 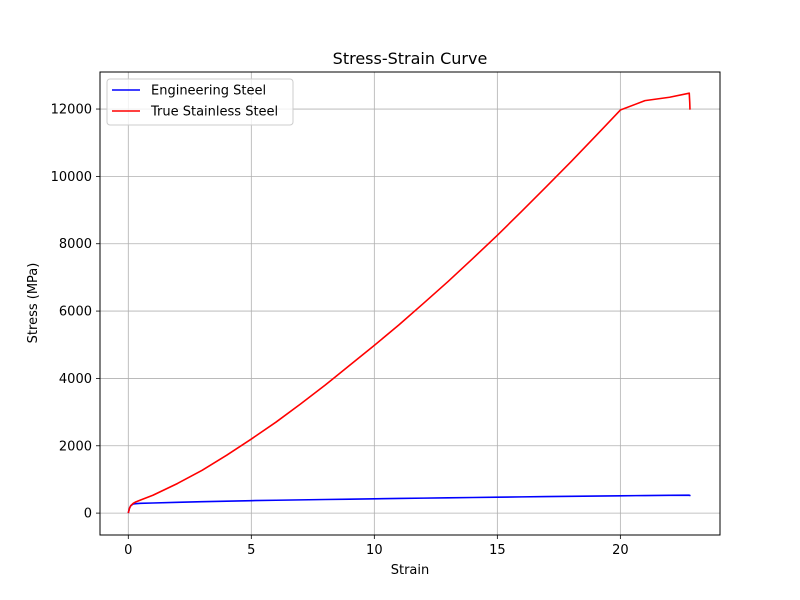 I want to click on x-tick-label: 20, so click(x=620, y=550).